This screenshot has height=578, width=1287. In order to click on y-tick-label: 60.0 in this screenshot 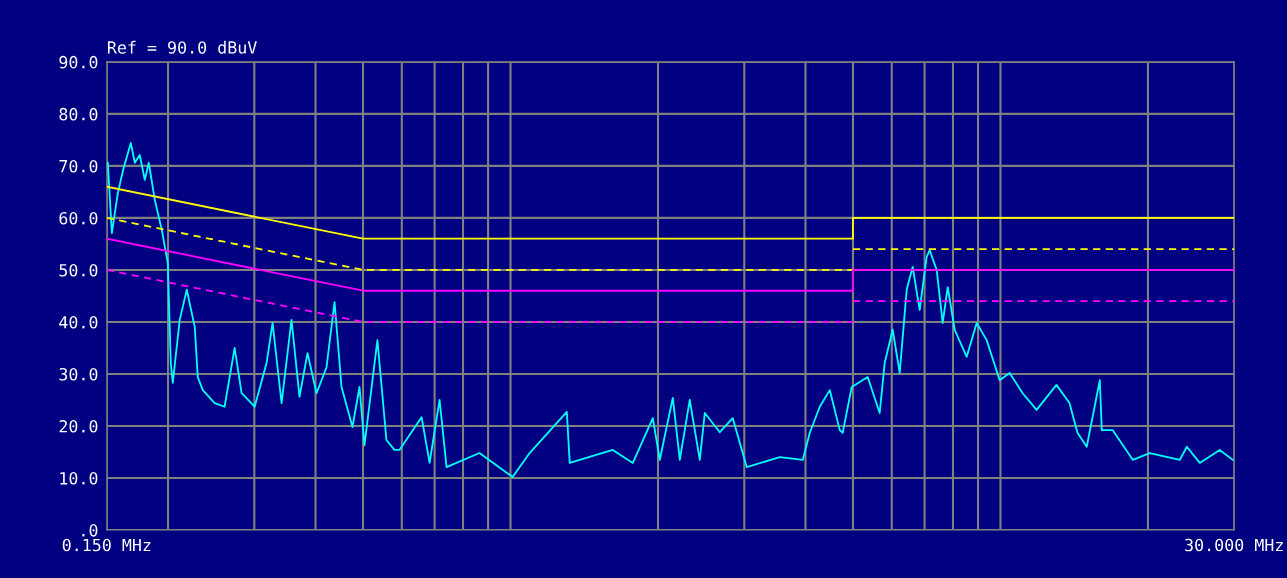, I will do `click(78, 218)`.